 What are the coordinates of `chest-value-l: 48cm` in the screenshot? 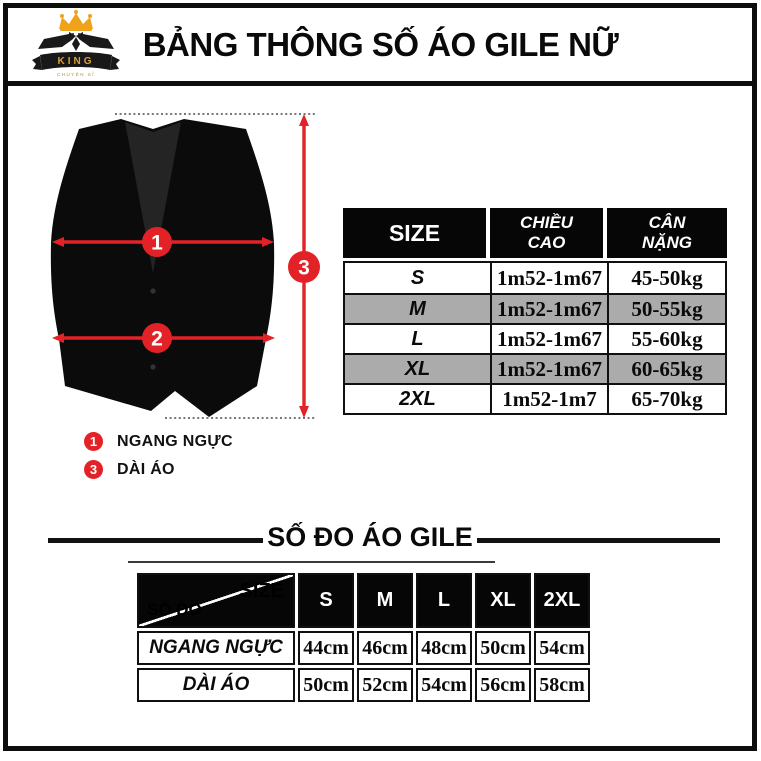 It's located at (444, 648).